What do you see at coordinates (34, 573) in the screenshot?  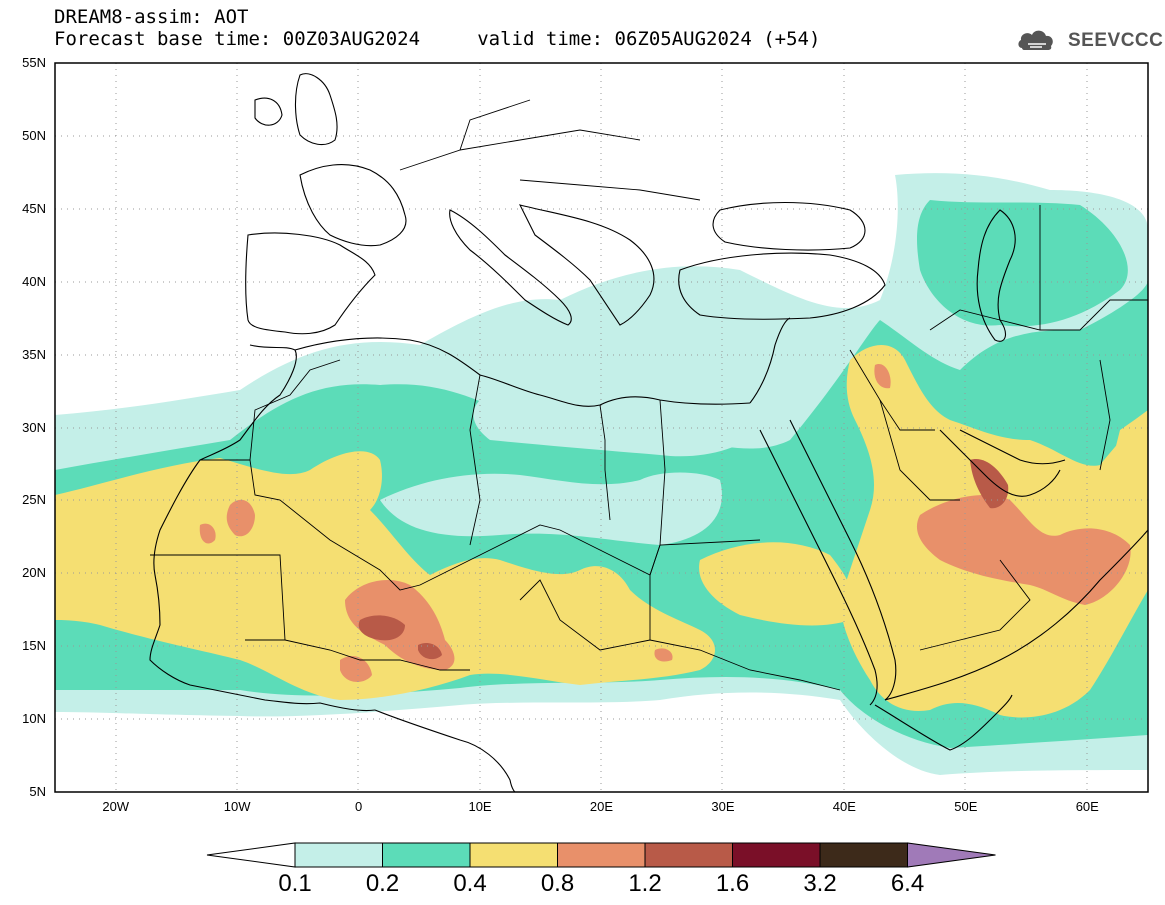 I see `lat-tick-label: 20N` at bounding box center [34, 573].